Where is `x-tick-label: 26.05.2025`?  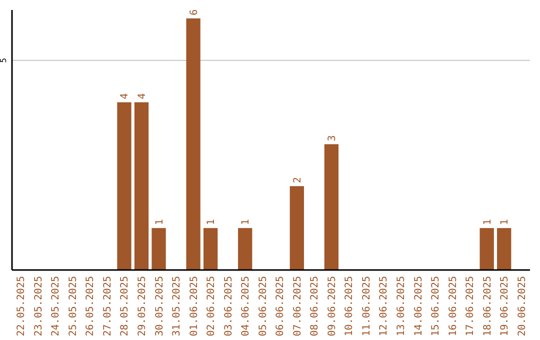 x-tick-label: 26.05.2025 is located at coordinates (90, 306).